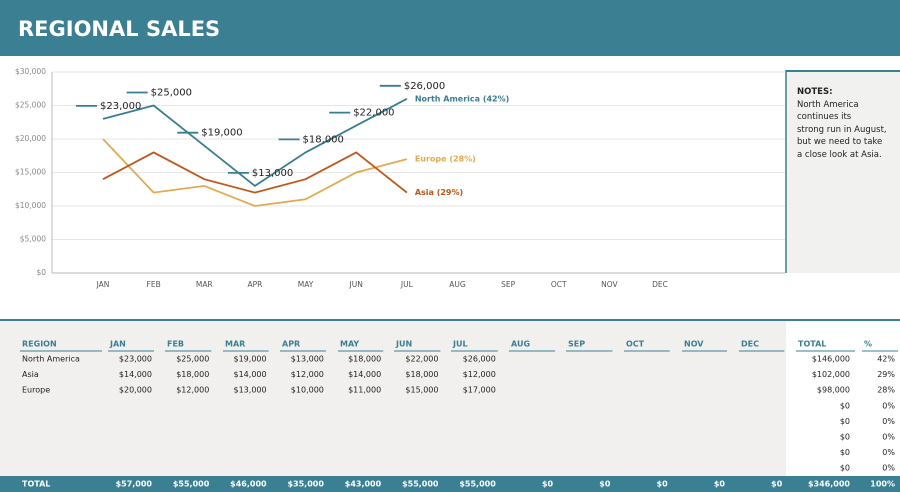 Image resolution: width=900 pixels, height=492 pixels. What do you see at coordinates (30, 105) in the screenshot?
I see `y-tick-label: $25,000` at bounding box center [30, 105].